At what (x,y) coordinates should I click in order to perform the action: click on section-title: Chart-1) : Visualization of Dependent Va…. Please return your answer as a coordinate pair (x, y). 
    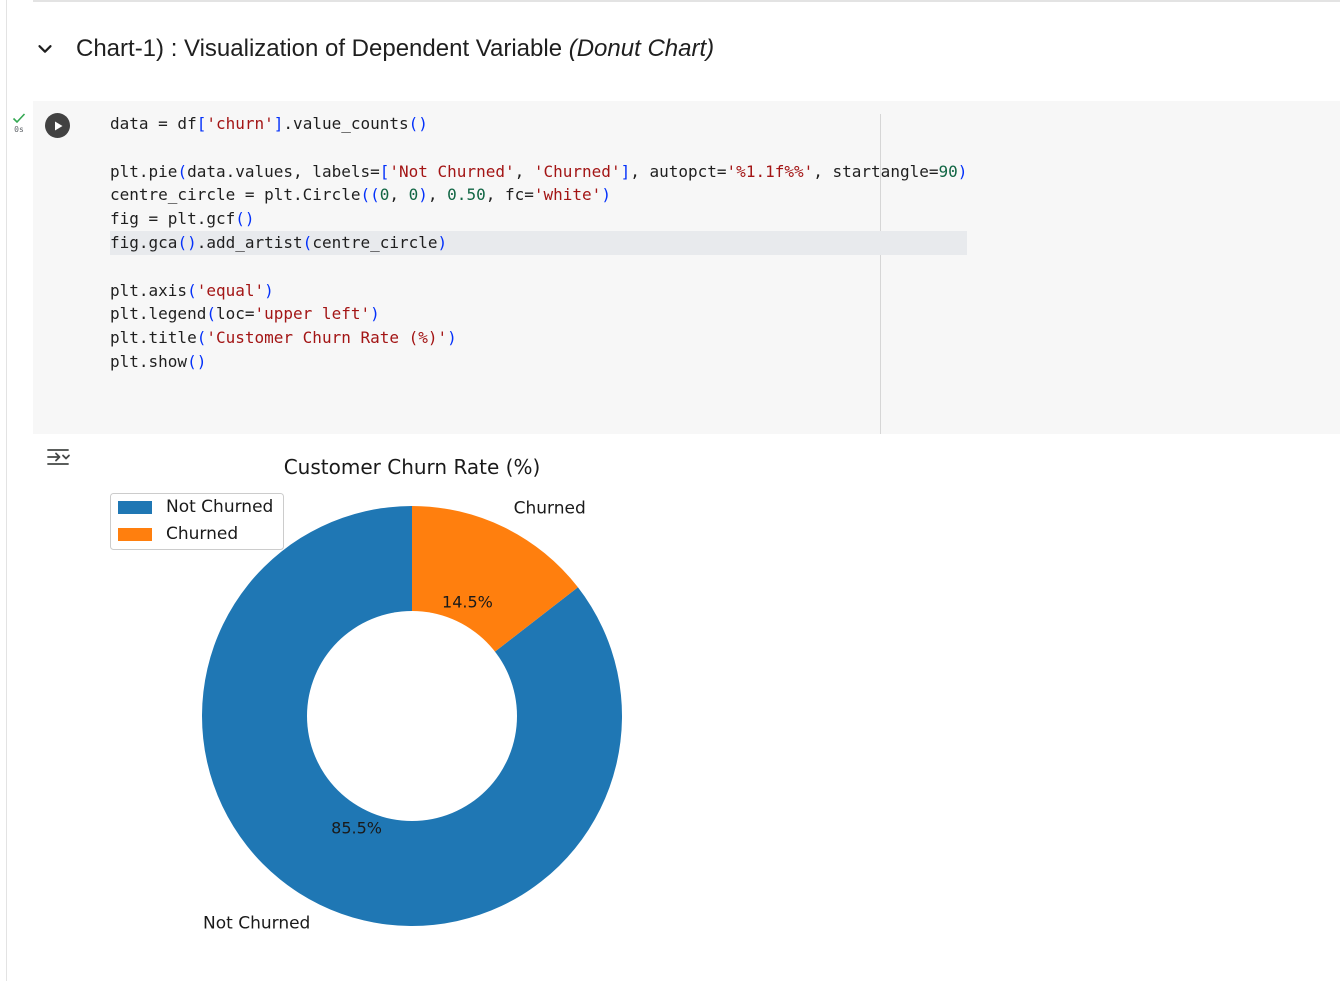
    Looking at the image, I should click on (395, 49).